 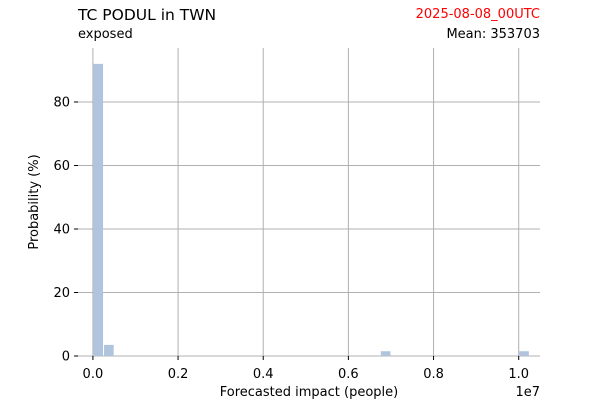 I want to click on y-tick-label: 40, so click(x=61, y=229).